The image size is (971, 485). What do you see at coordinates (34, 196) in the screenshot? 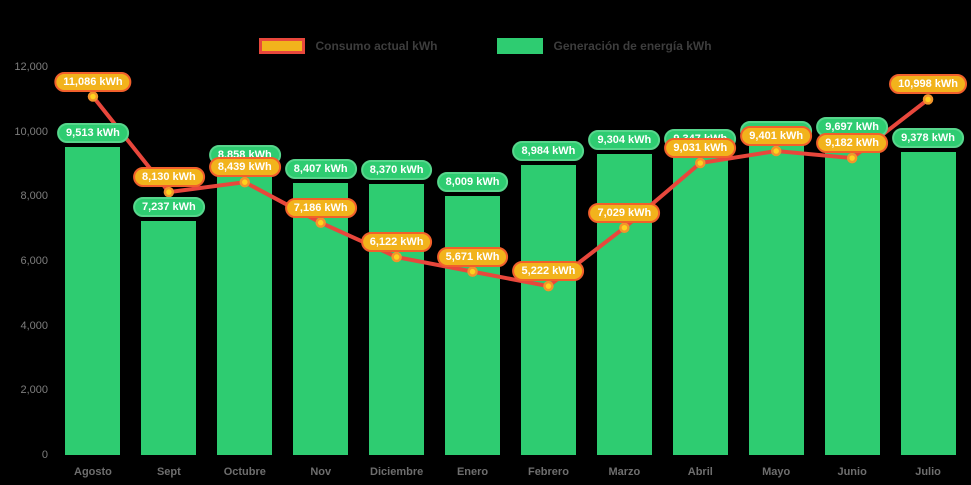
I see `y-axis-tick-label: 8,000` at bounding box center [34, 196].